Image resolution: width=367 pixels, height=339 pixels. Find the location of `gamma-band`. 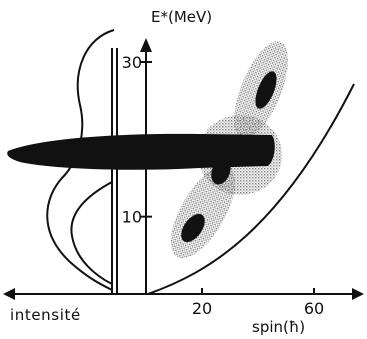

gamma-band is located at coordinates (141, 151).